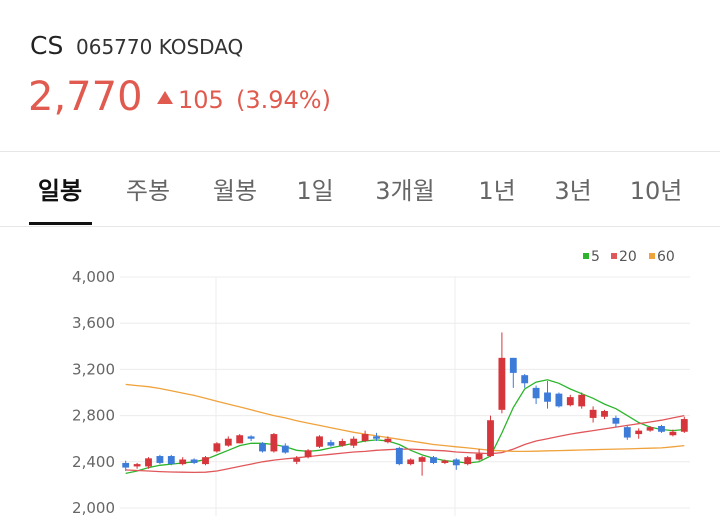  I want to click on period-tab: 주봉, so click(148, 191).